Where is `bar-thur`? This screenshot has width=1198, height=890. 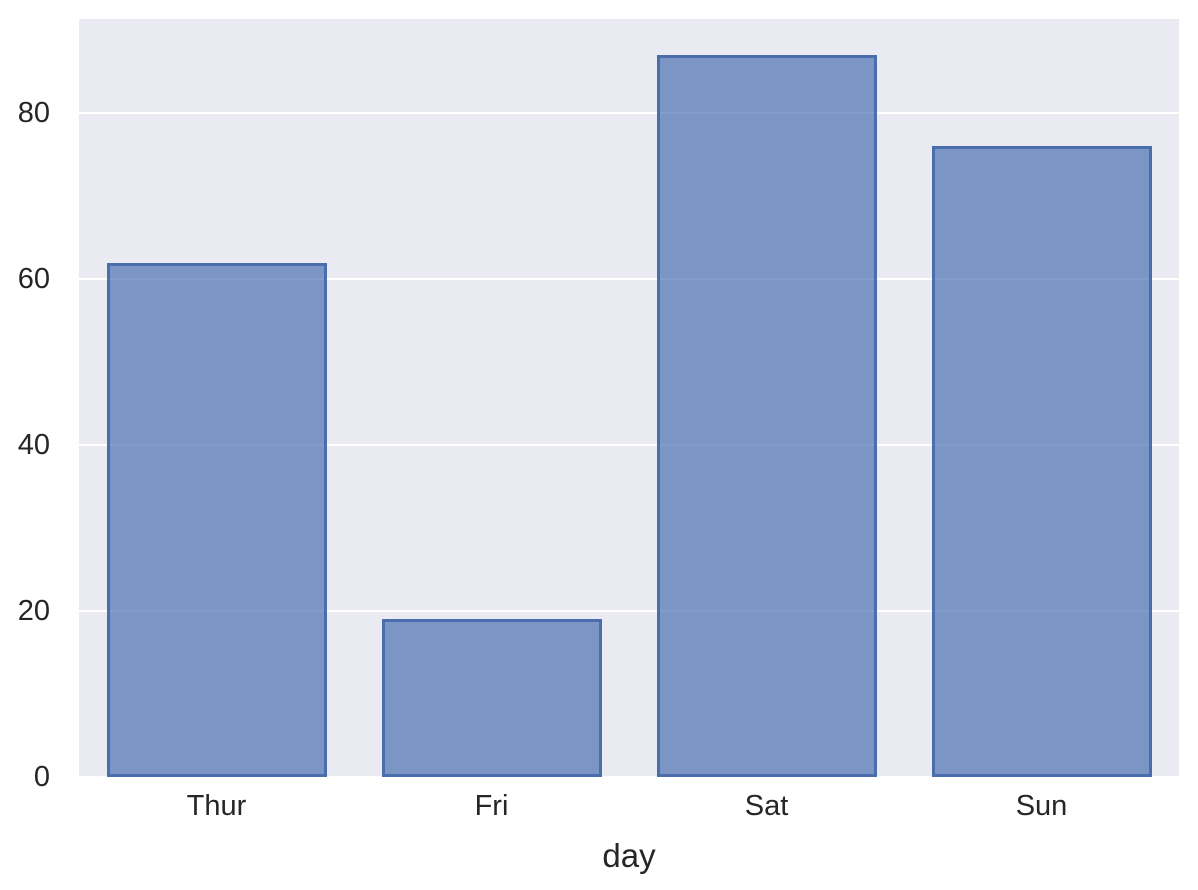
bar-thur is located at coordinates (216, 519).